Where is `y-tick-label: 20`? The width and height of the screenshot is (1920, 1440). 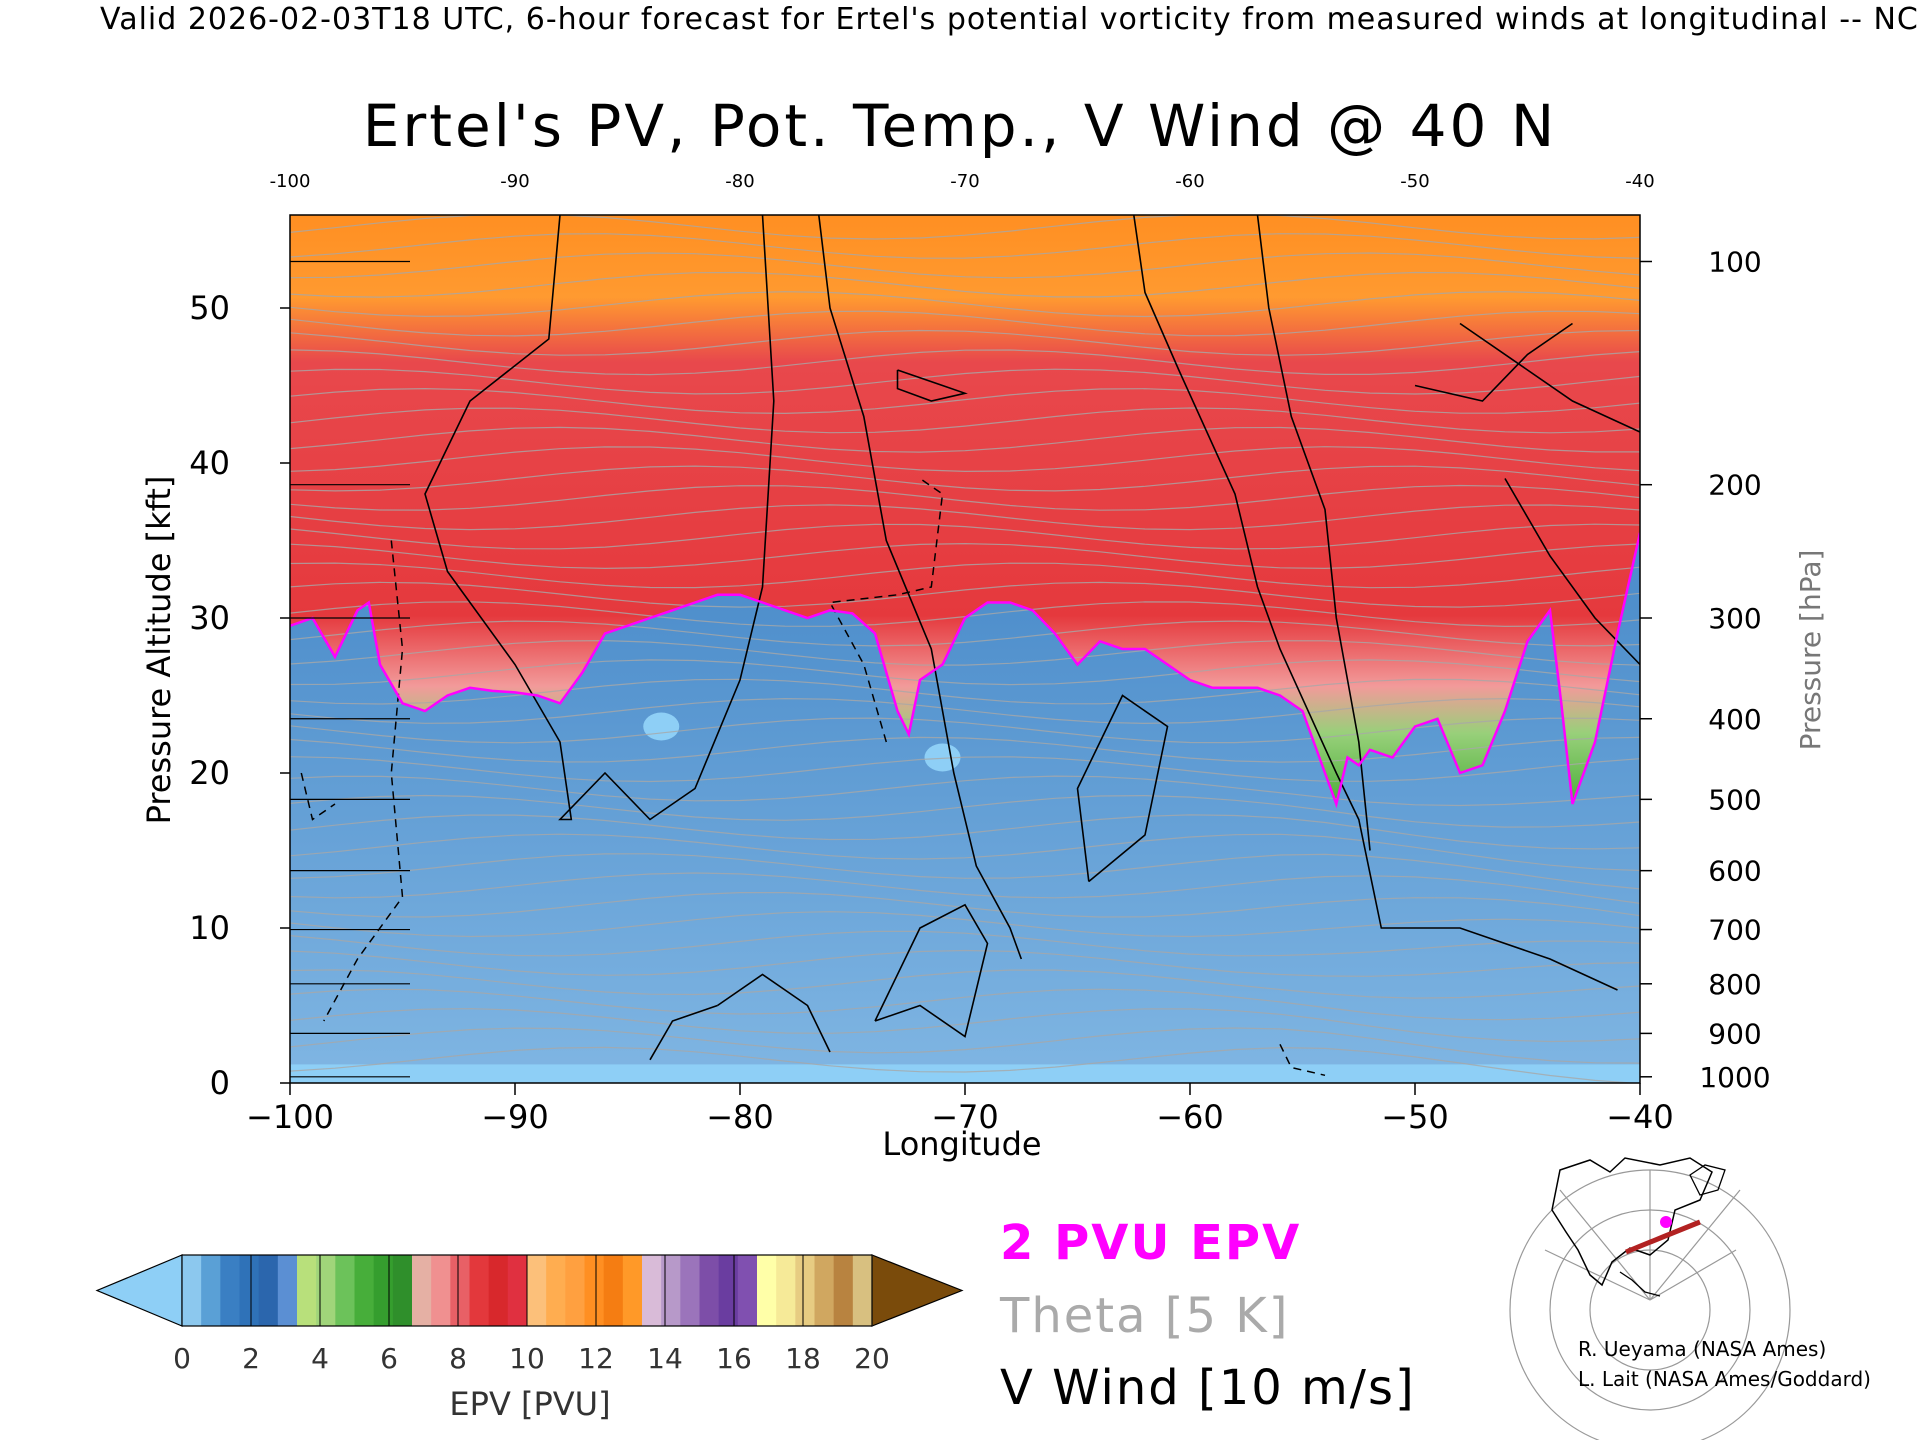
y-tick-label: 20 is located at coordinates (209, 773).